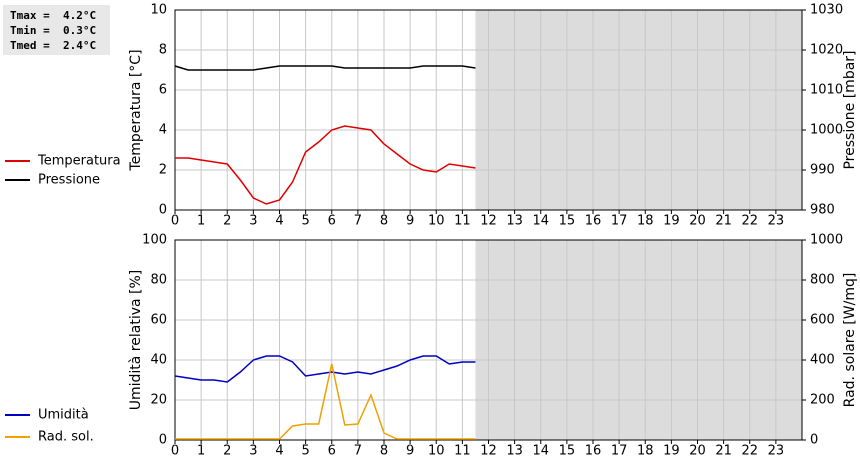 The width and height of the screenshot is (860, 460). I want to click on y-tick-label: 10, so click(158, 10).